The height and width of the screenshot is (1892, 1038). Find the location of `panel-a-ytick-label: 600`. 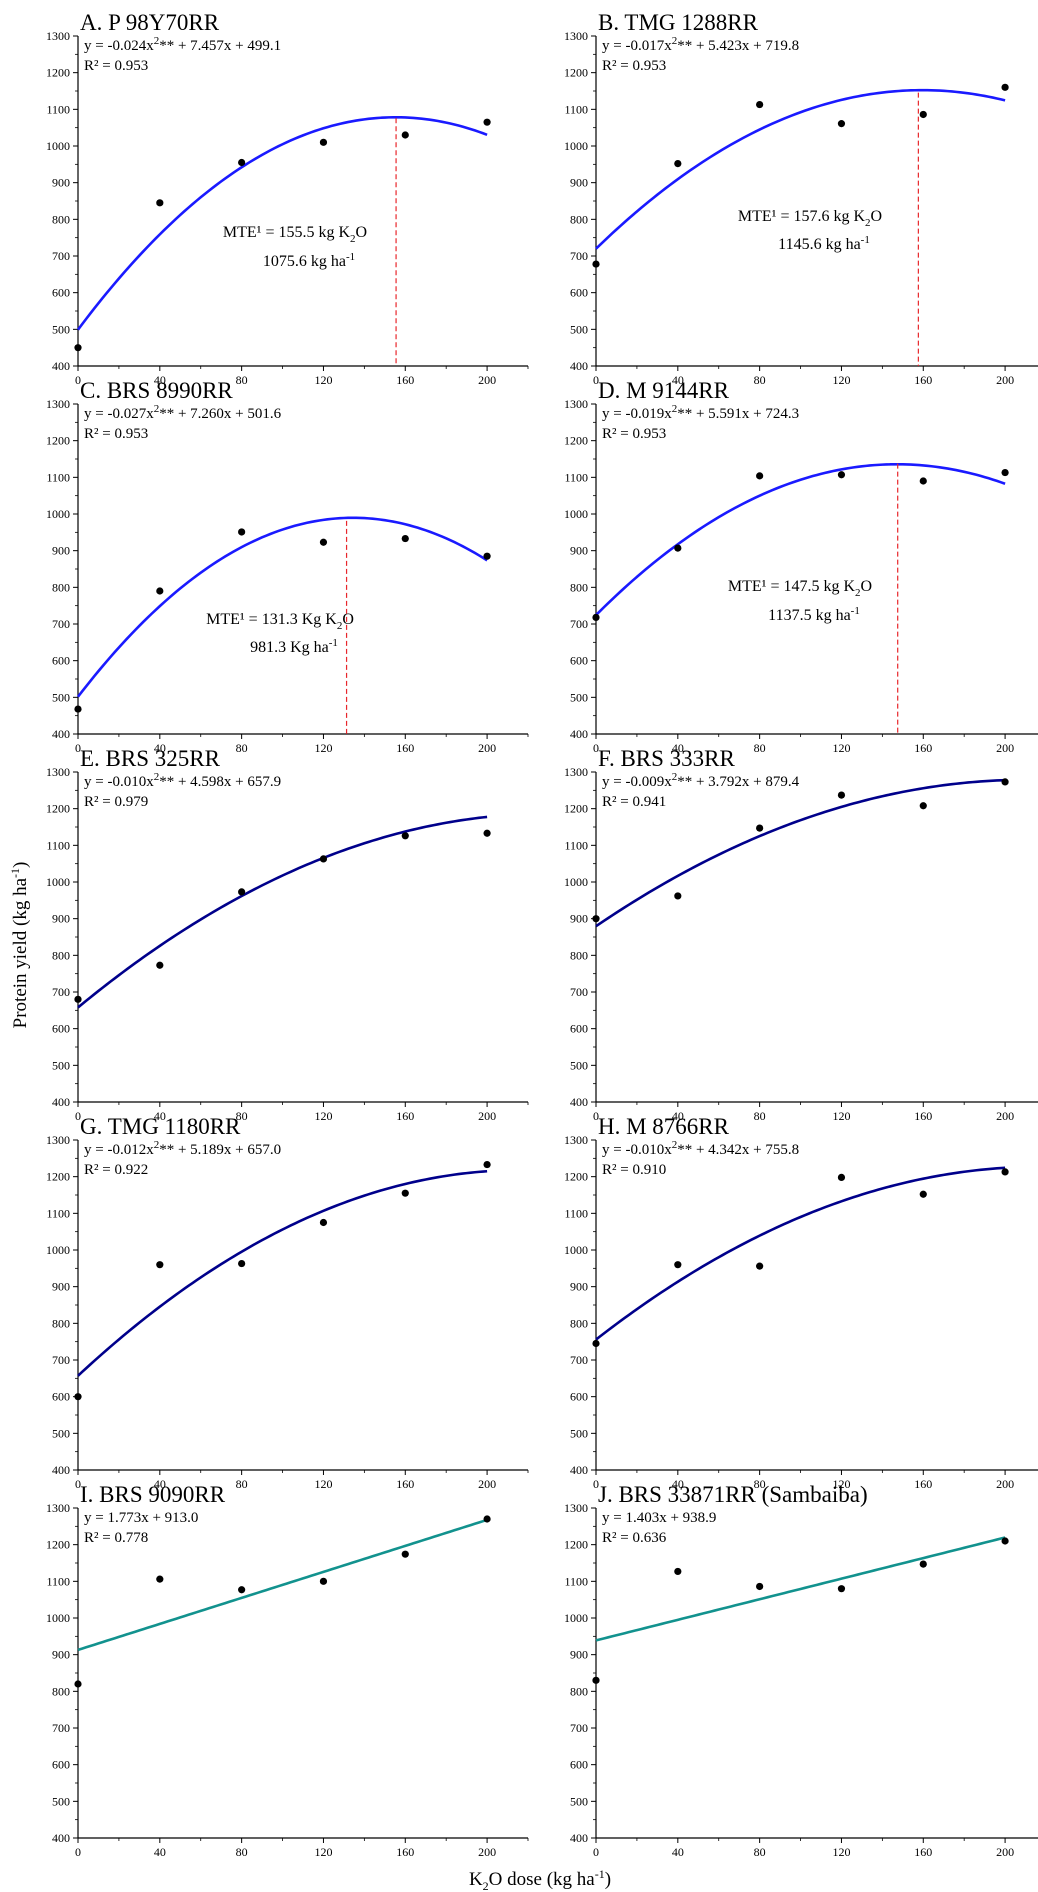

panel-a-ytick-label: 600 is located at coordinates (61, 293).